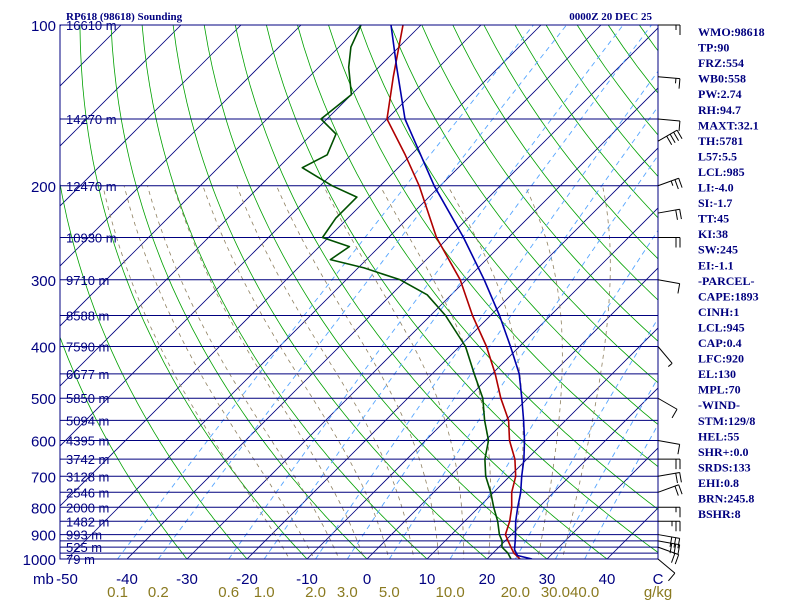 The height and width of the screenshot is (600, 800). Describe the element at coordinates (80, 559) in the screenshot. I see `height-label: 79 m` at that location.